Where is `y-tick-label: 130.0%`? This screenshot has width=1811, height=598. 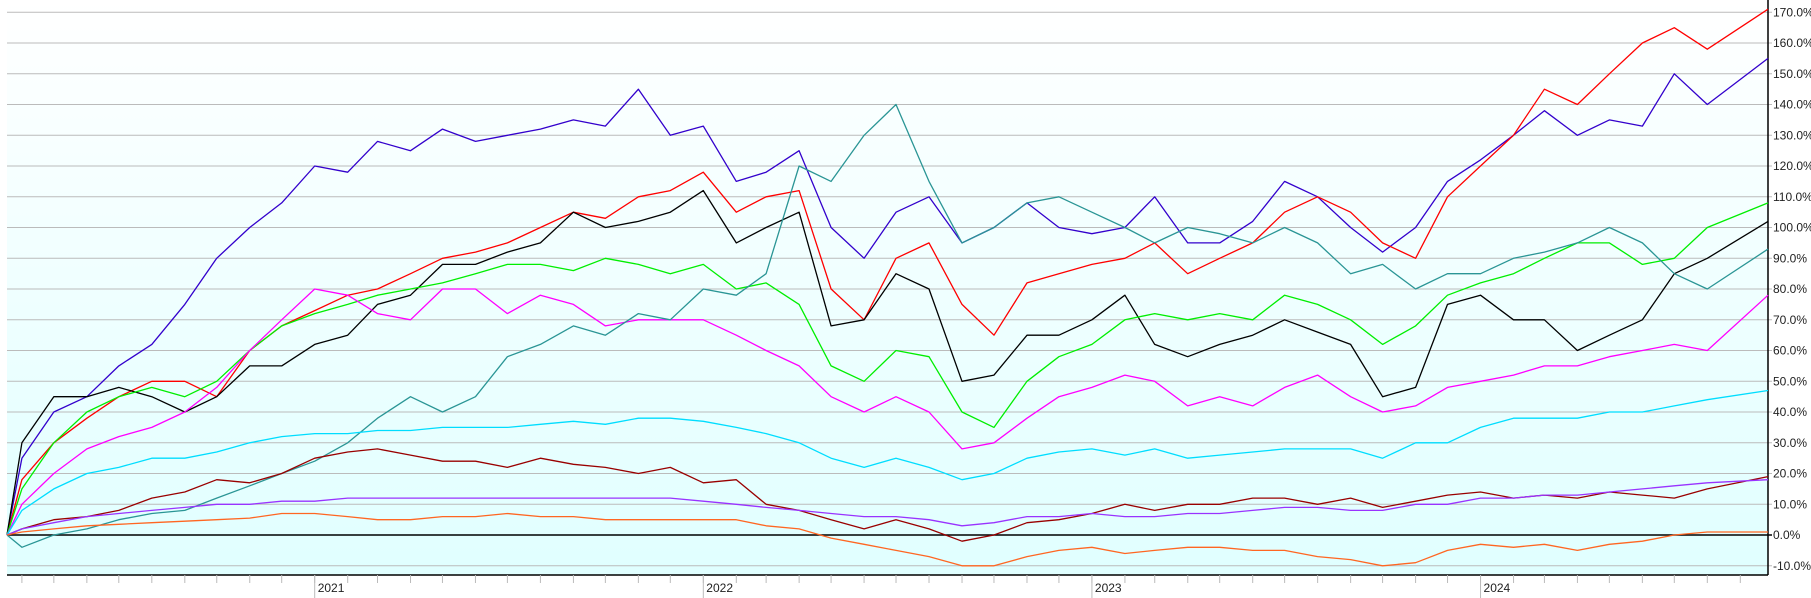
y-tick-label: 130.0% is located at coordinates (1792, 135).